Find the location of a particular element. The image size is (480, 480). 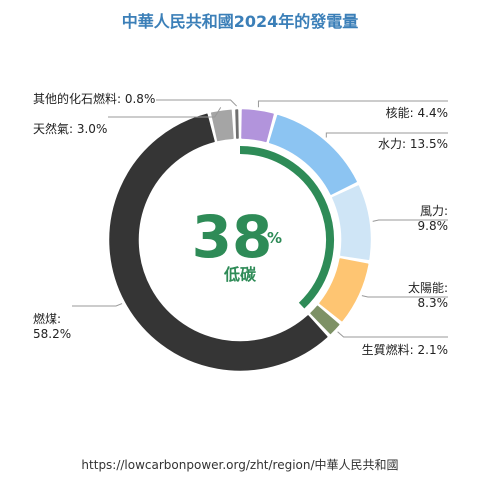

slice-0-leader-line is located at coordinates (352, 104).